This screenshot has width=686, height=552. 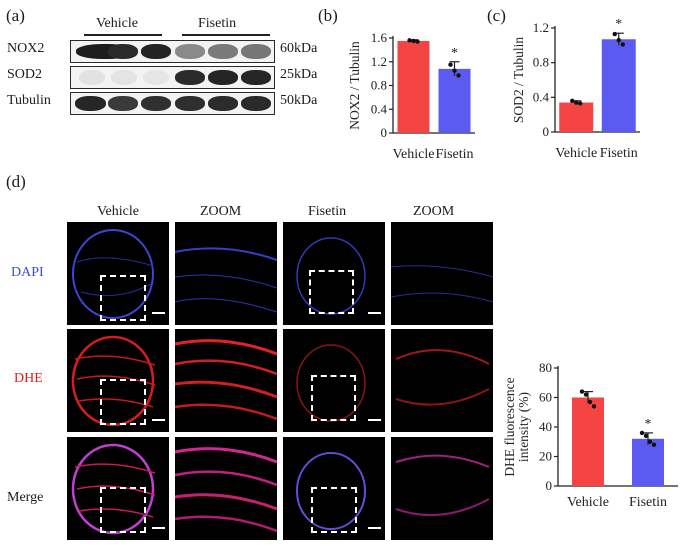 I want to click on nox2-bar-fisetin, so click(x=454, y=100).